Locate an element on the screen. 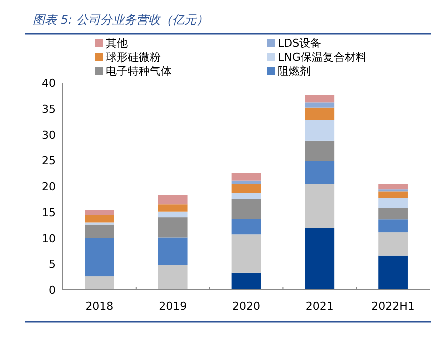  x-tick-label: 2018 is located at coordinates (100, 306).